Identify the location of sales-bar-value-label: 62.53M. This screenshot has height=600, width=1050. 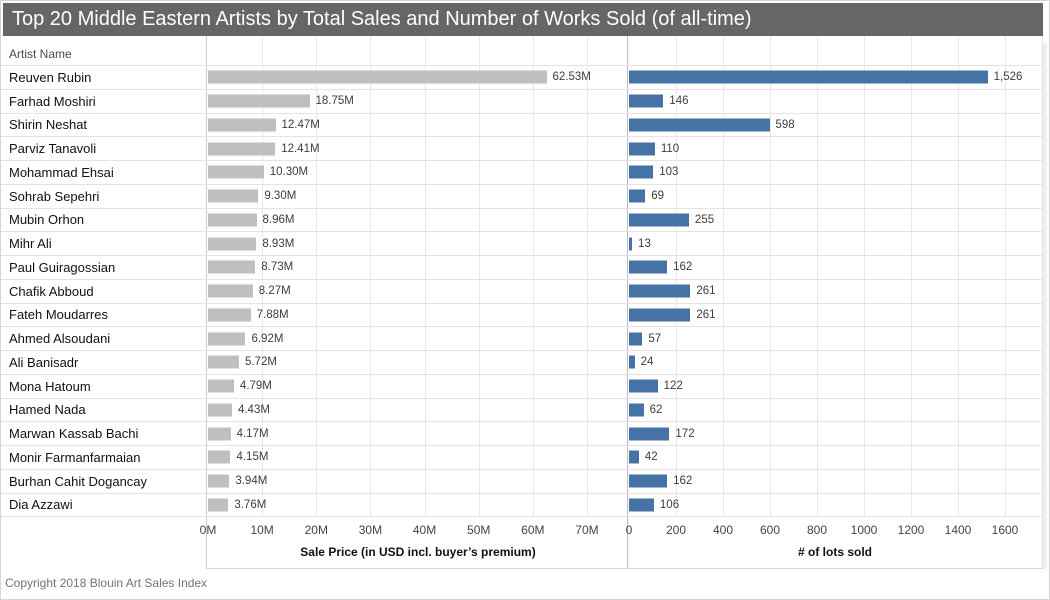
(571, 77).